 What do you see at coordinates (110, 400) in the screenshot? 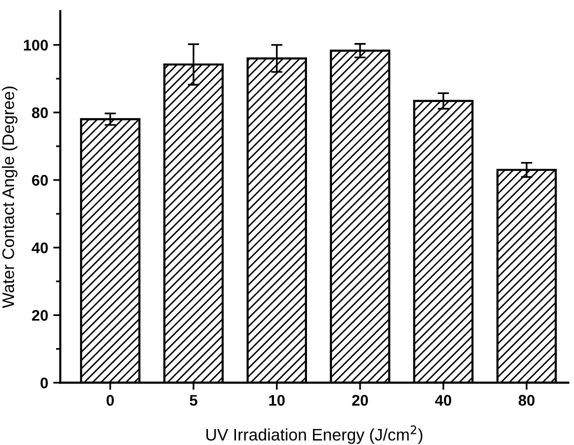
I see `x-tick-label: 0` at bounding box center [110, 400].